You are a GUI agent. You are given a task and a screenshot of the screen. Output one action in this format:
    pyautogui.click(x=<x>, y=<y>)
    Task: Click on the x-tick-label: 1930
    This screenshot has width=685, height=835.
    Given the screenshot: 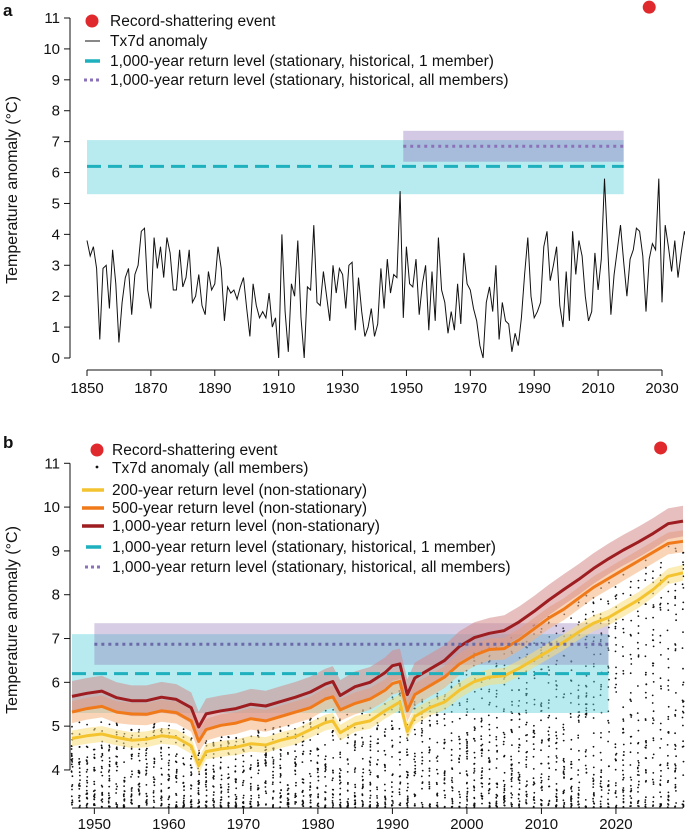 What is the action you would take?
    pyautogui.click(x=342, y=388)
    